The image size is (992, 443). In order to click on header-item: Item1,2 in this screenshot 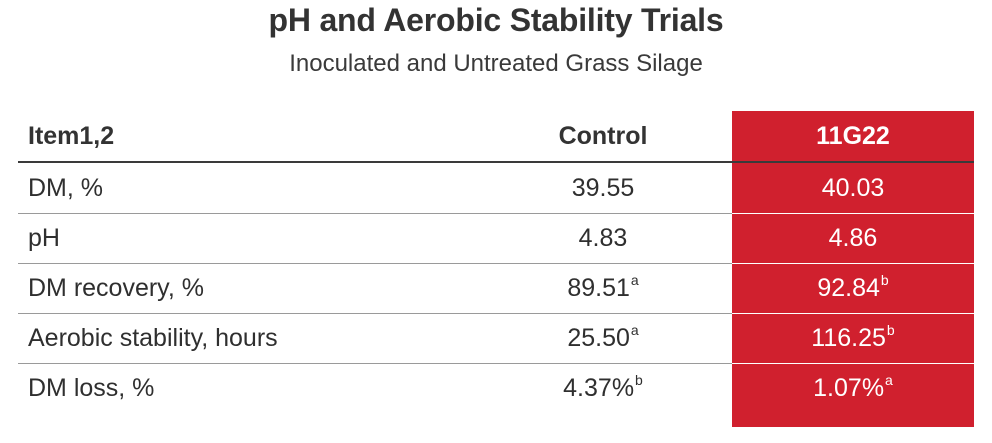, I will do `click(71, 136)`.